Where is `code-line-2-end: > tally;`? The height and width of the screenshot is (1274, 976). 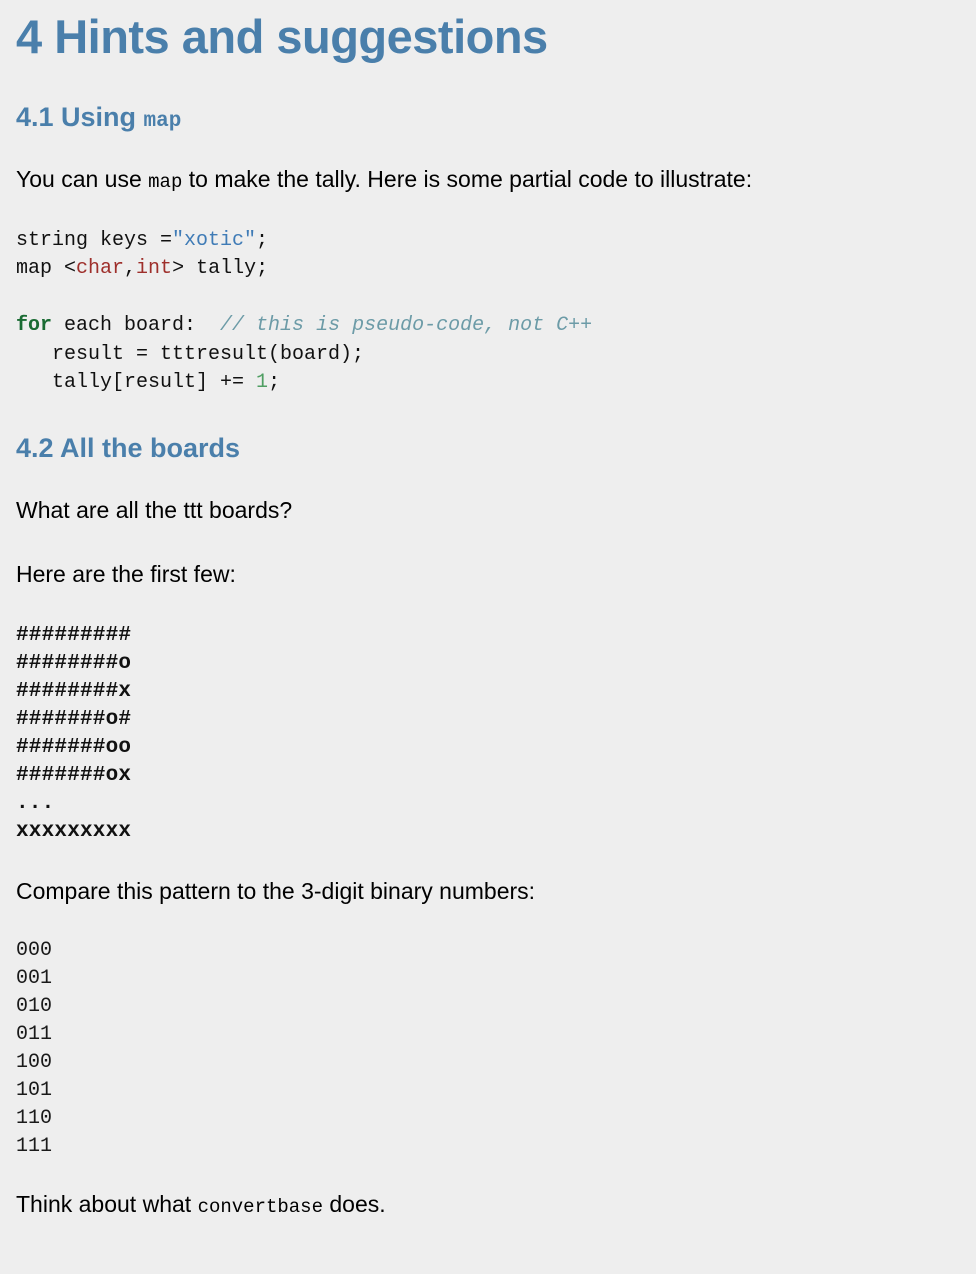
code-line-2-end: > tally; is located at coordinates (220, 269).